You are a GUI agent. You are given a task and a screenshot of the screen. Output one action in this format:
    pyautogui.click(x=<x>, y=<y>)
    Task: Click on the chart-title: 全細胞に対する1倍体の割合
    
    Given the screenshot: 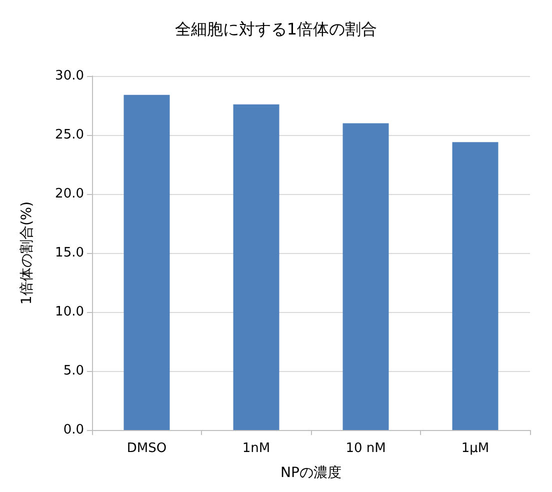 What is the action you would take?
    pyautogui.click(x=276, y=29)
    